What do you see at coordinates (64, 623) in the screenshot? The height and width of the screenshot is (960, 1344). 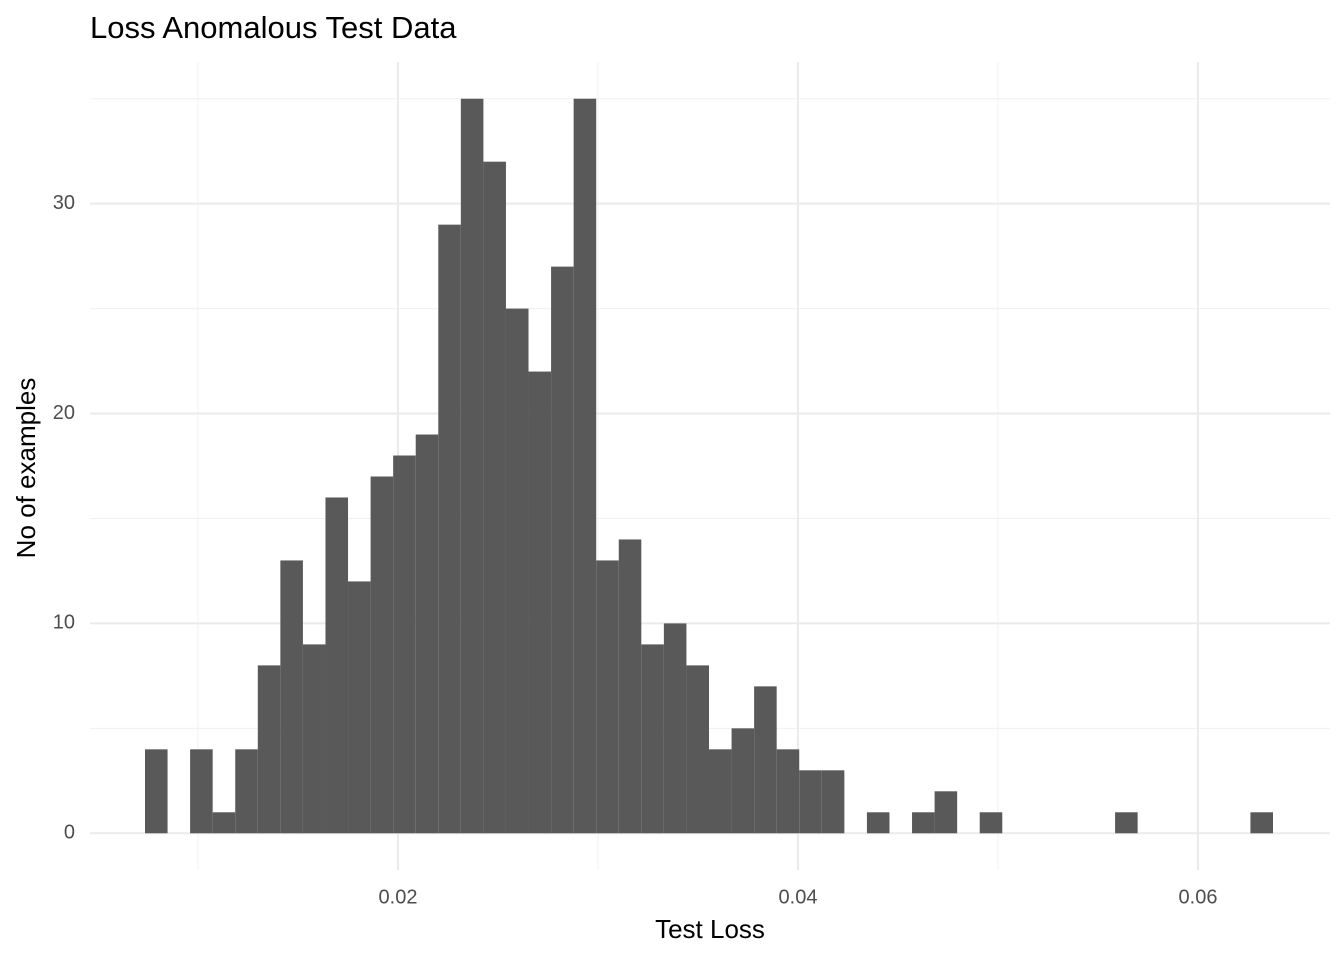 I see `y-tick-label: 10` at bounding box center [64, 623].